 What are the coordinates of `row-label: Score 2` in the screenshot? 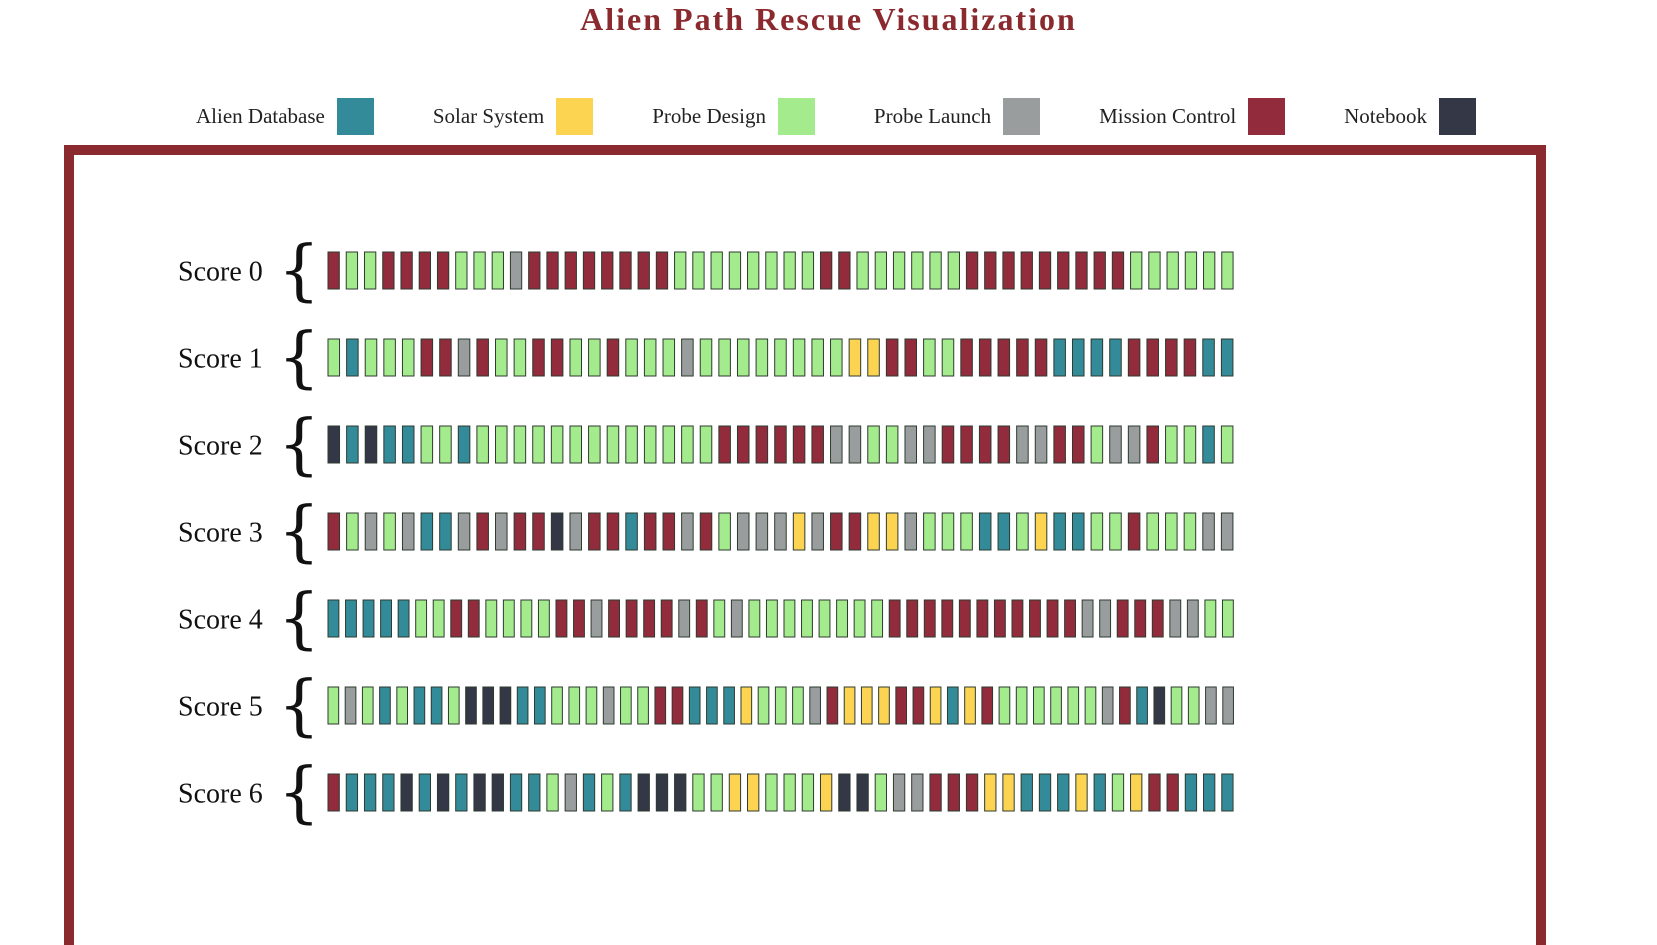 It's located at (220, 446).